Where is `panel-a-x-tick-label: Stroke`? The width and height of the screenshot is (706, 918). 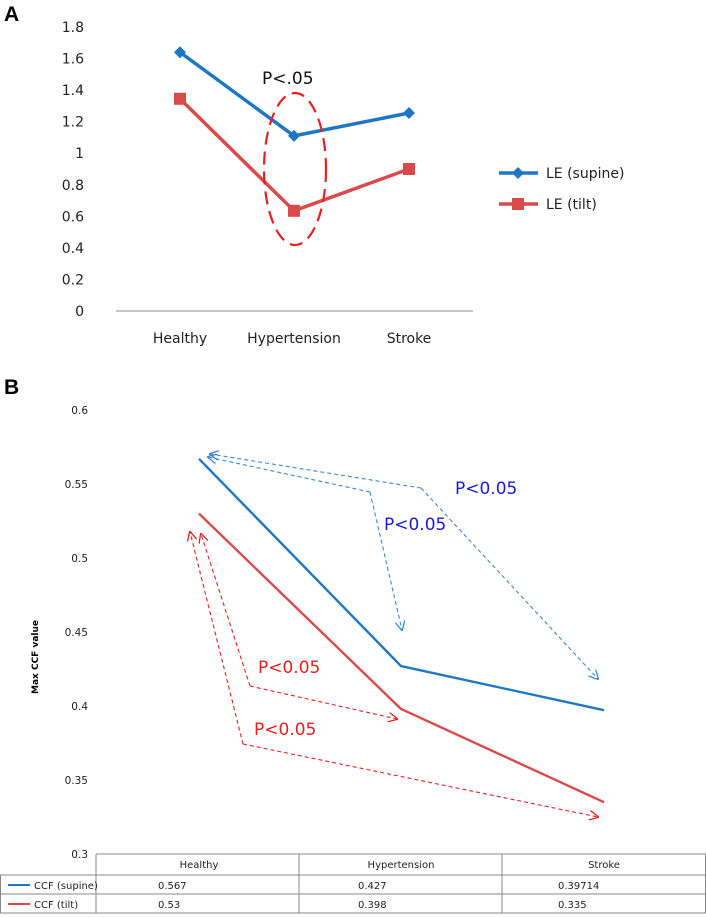 panel-a-x-tick-label: Stroke is located at coordinates (409, 339).